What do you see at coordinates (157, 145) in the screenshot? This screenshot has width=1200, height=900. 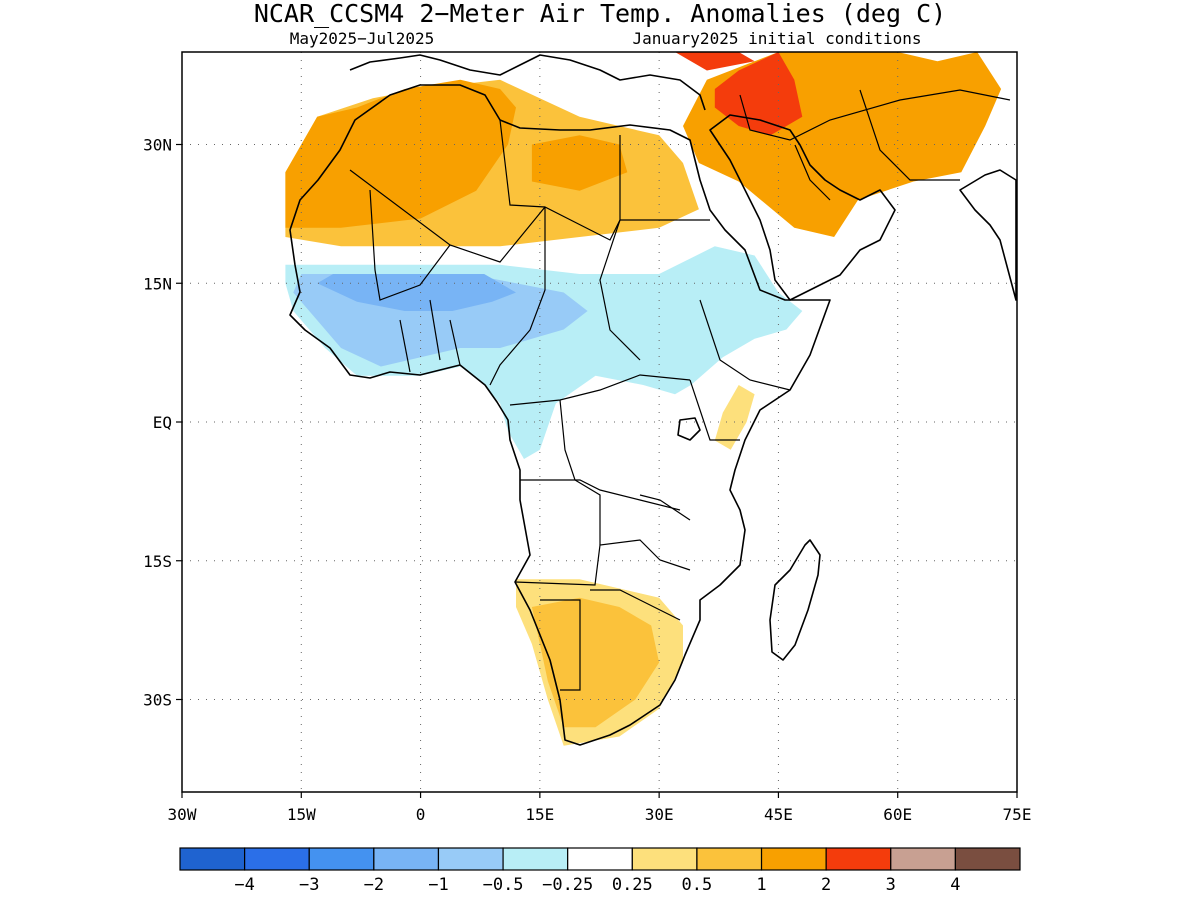 I see `lat-tick-label: 30N` at bounding box center [157, 145].